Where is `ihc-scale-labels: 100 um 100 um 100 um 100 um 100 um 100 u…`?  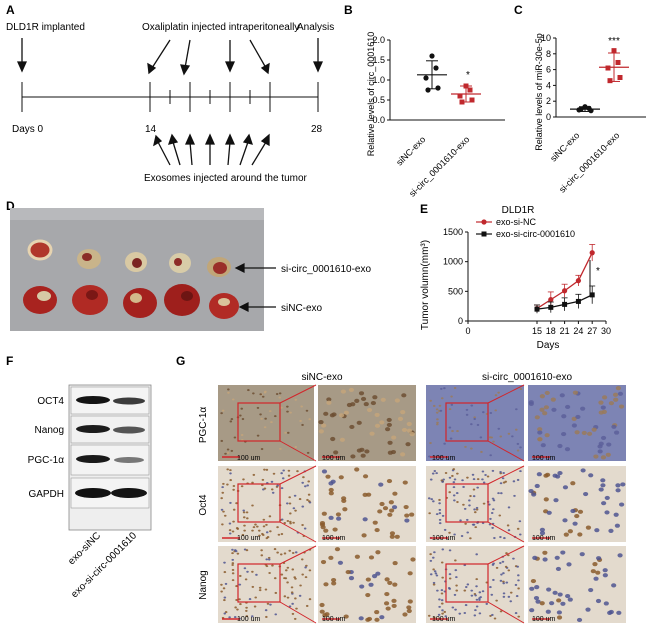
ihc-scale-labels: 100 um 100 um 100 um 100 um 100 um 100 u… is located at coordinates (396, 539).